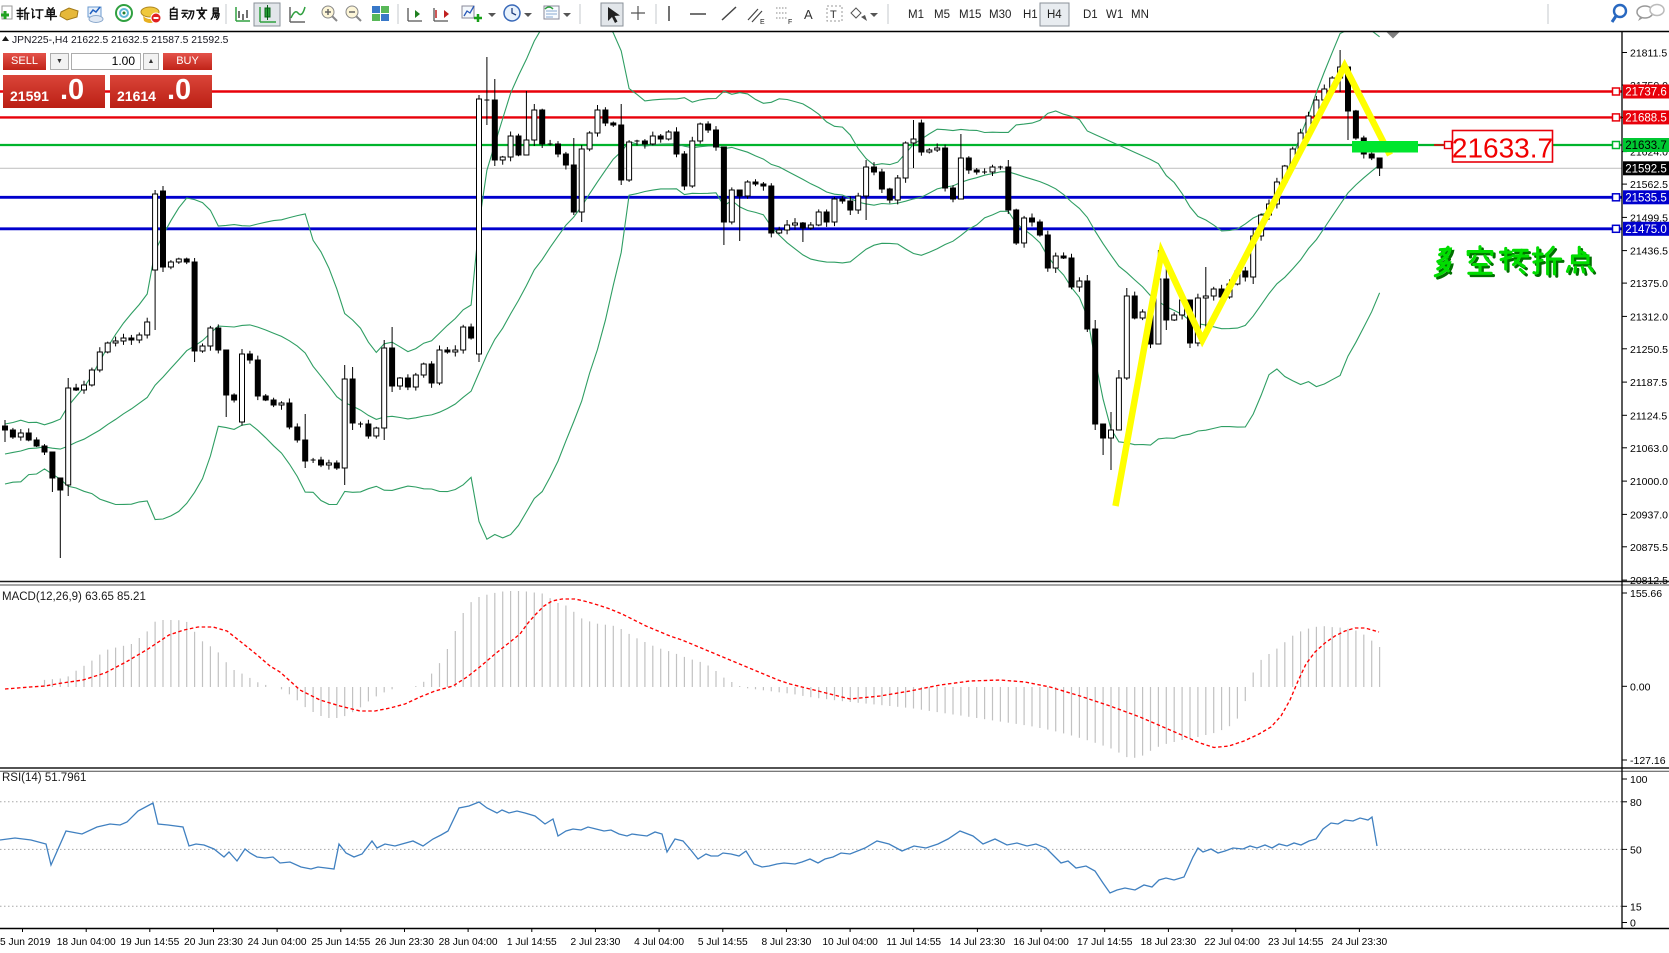  I want to click on svg-text: W1, so click(1114, 15).